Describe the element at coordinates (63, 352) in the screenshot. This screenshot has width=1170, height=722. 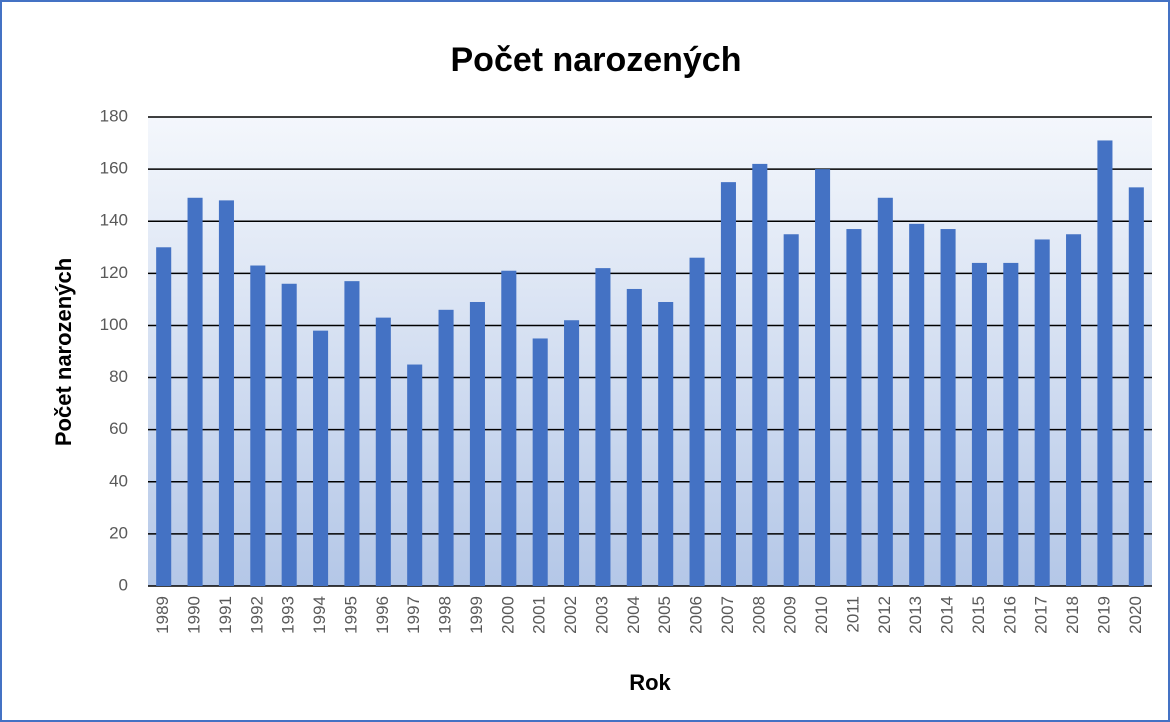
I see `y-axis-label: Počet narozených` at that location.